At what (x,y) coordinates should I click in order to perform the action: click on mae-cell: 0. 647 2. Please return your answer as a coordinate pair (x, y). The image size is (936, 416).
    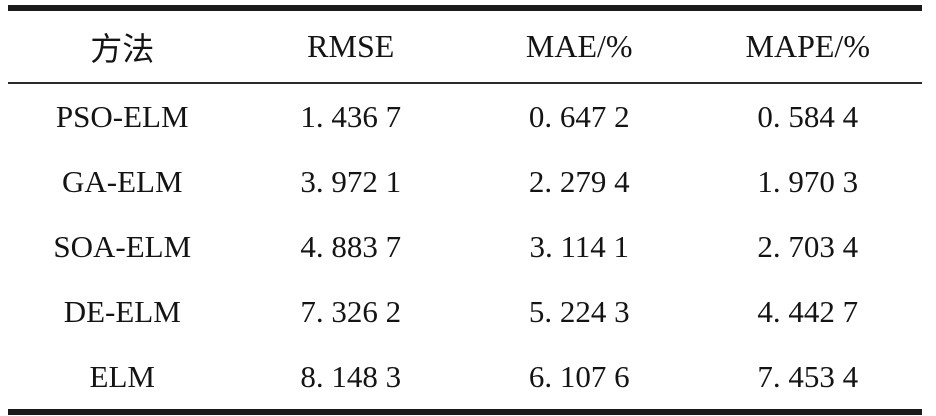
    Looking at the image, I should click on (579, 116).